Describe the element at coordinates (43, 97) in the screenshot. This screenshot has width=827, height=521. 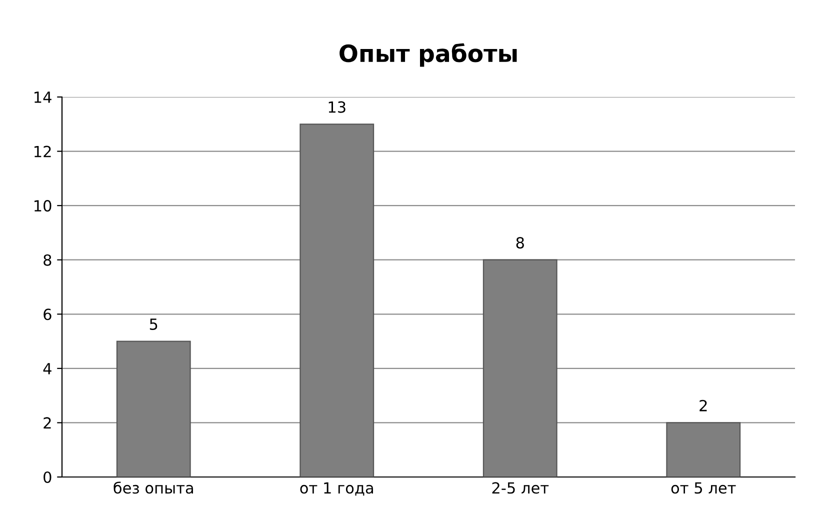
I see `y-tick-label: 14` at that location.